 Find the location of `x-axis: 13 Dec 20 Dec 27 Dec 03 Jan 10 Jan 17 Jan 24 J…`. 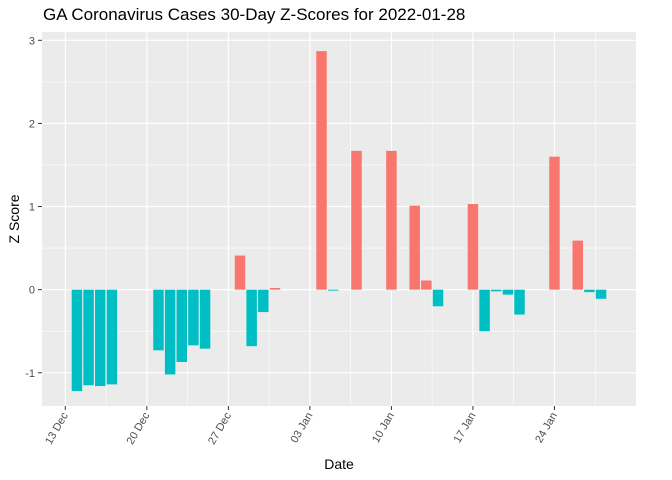

x-axis: 13 Dec 20 Dec 27 Dec 03 Jan 10 Jan 17 Jan 24 J… is located at coordinates (301, 426).